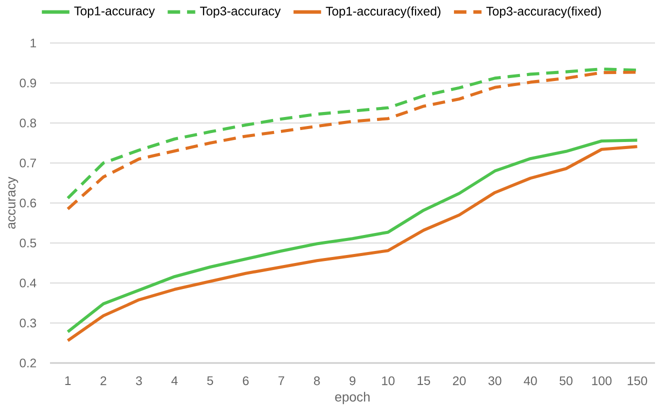 This screenshot has height=409, width=664. Describe the element at coordinates (352, 398) in the screenshot. I see `x-axis-title: epoch` at that location.